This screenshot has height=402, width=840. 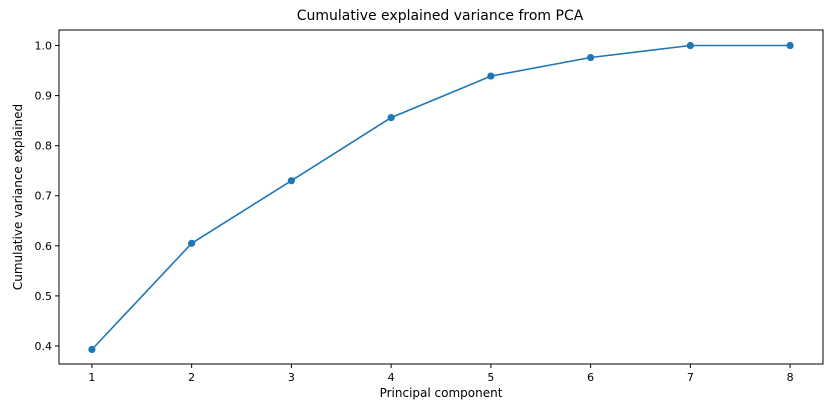 What do you see at coordinates (44, 96) in the screenshot?
I see `y-tick-label: 0.9` at bounding box center [44, 96].